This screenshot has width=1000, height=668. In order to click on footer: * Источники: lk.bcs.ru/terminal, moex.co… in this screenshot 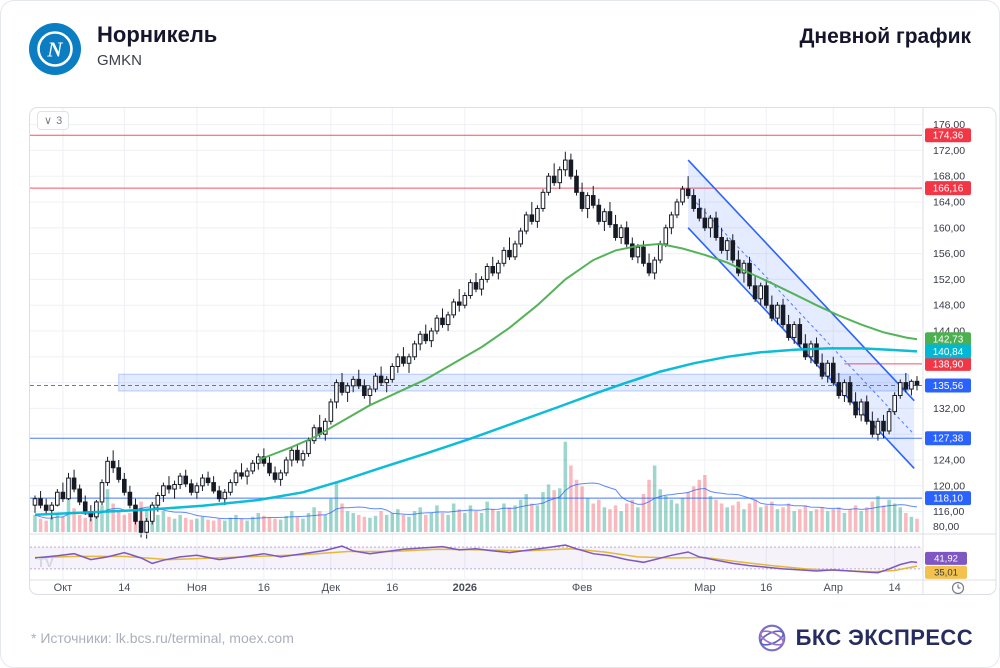, I will do `click(502, 638)`.